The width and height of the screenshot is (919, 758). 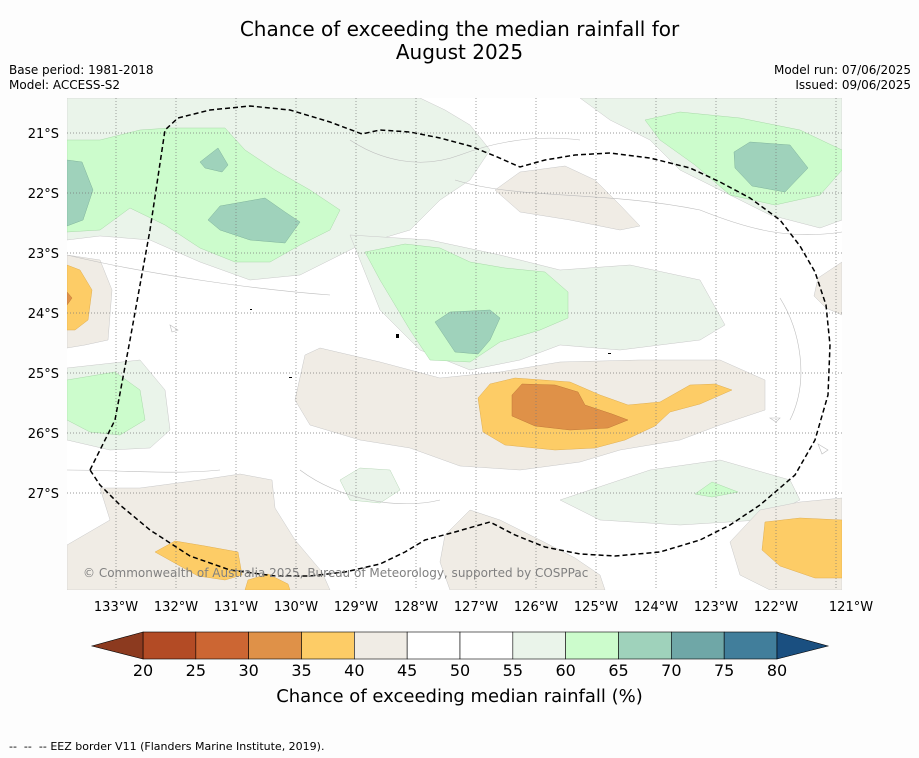 I want to click on colorbar-tick-label: 20, so click(x=143, y=670).